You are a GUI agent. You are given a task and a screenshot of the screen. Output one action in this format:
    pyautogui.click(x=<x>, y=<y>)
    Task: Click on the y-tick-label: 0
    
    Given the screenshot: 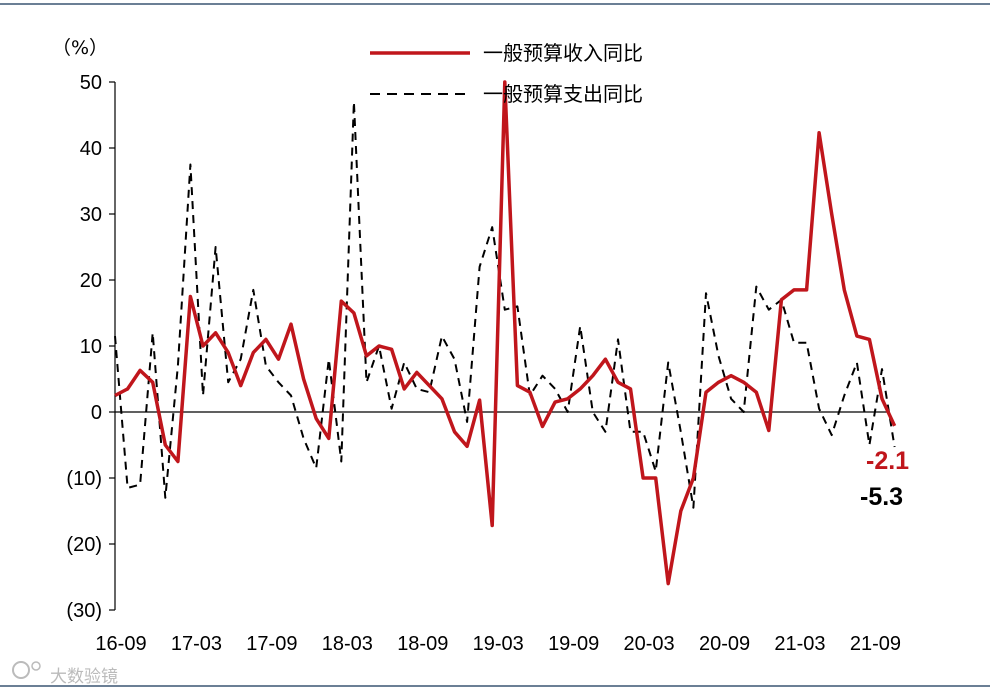 What is the action you would take?
    pyautogui.click(x=96, y=413)
    